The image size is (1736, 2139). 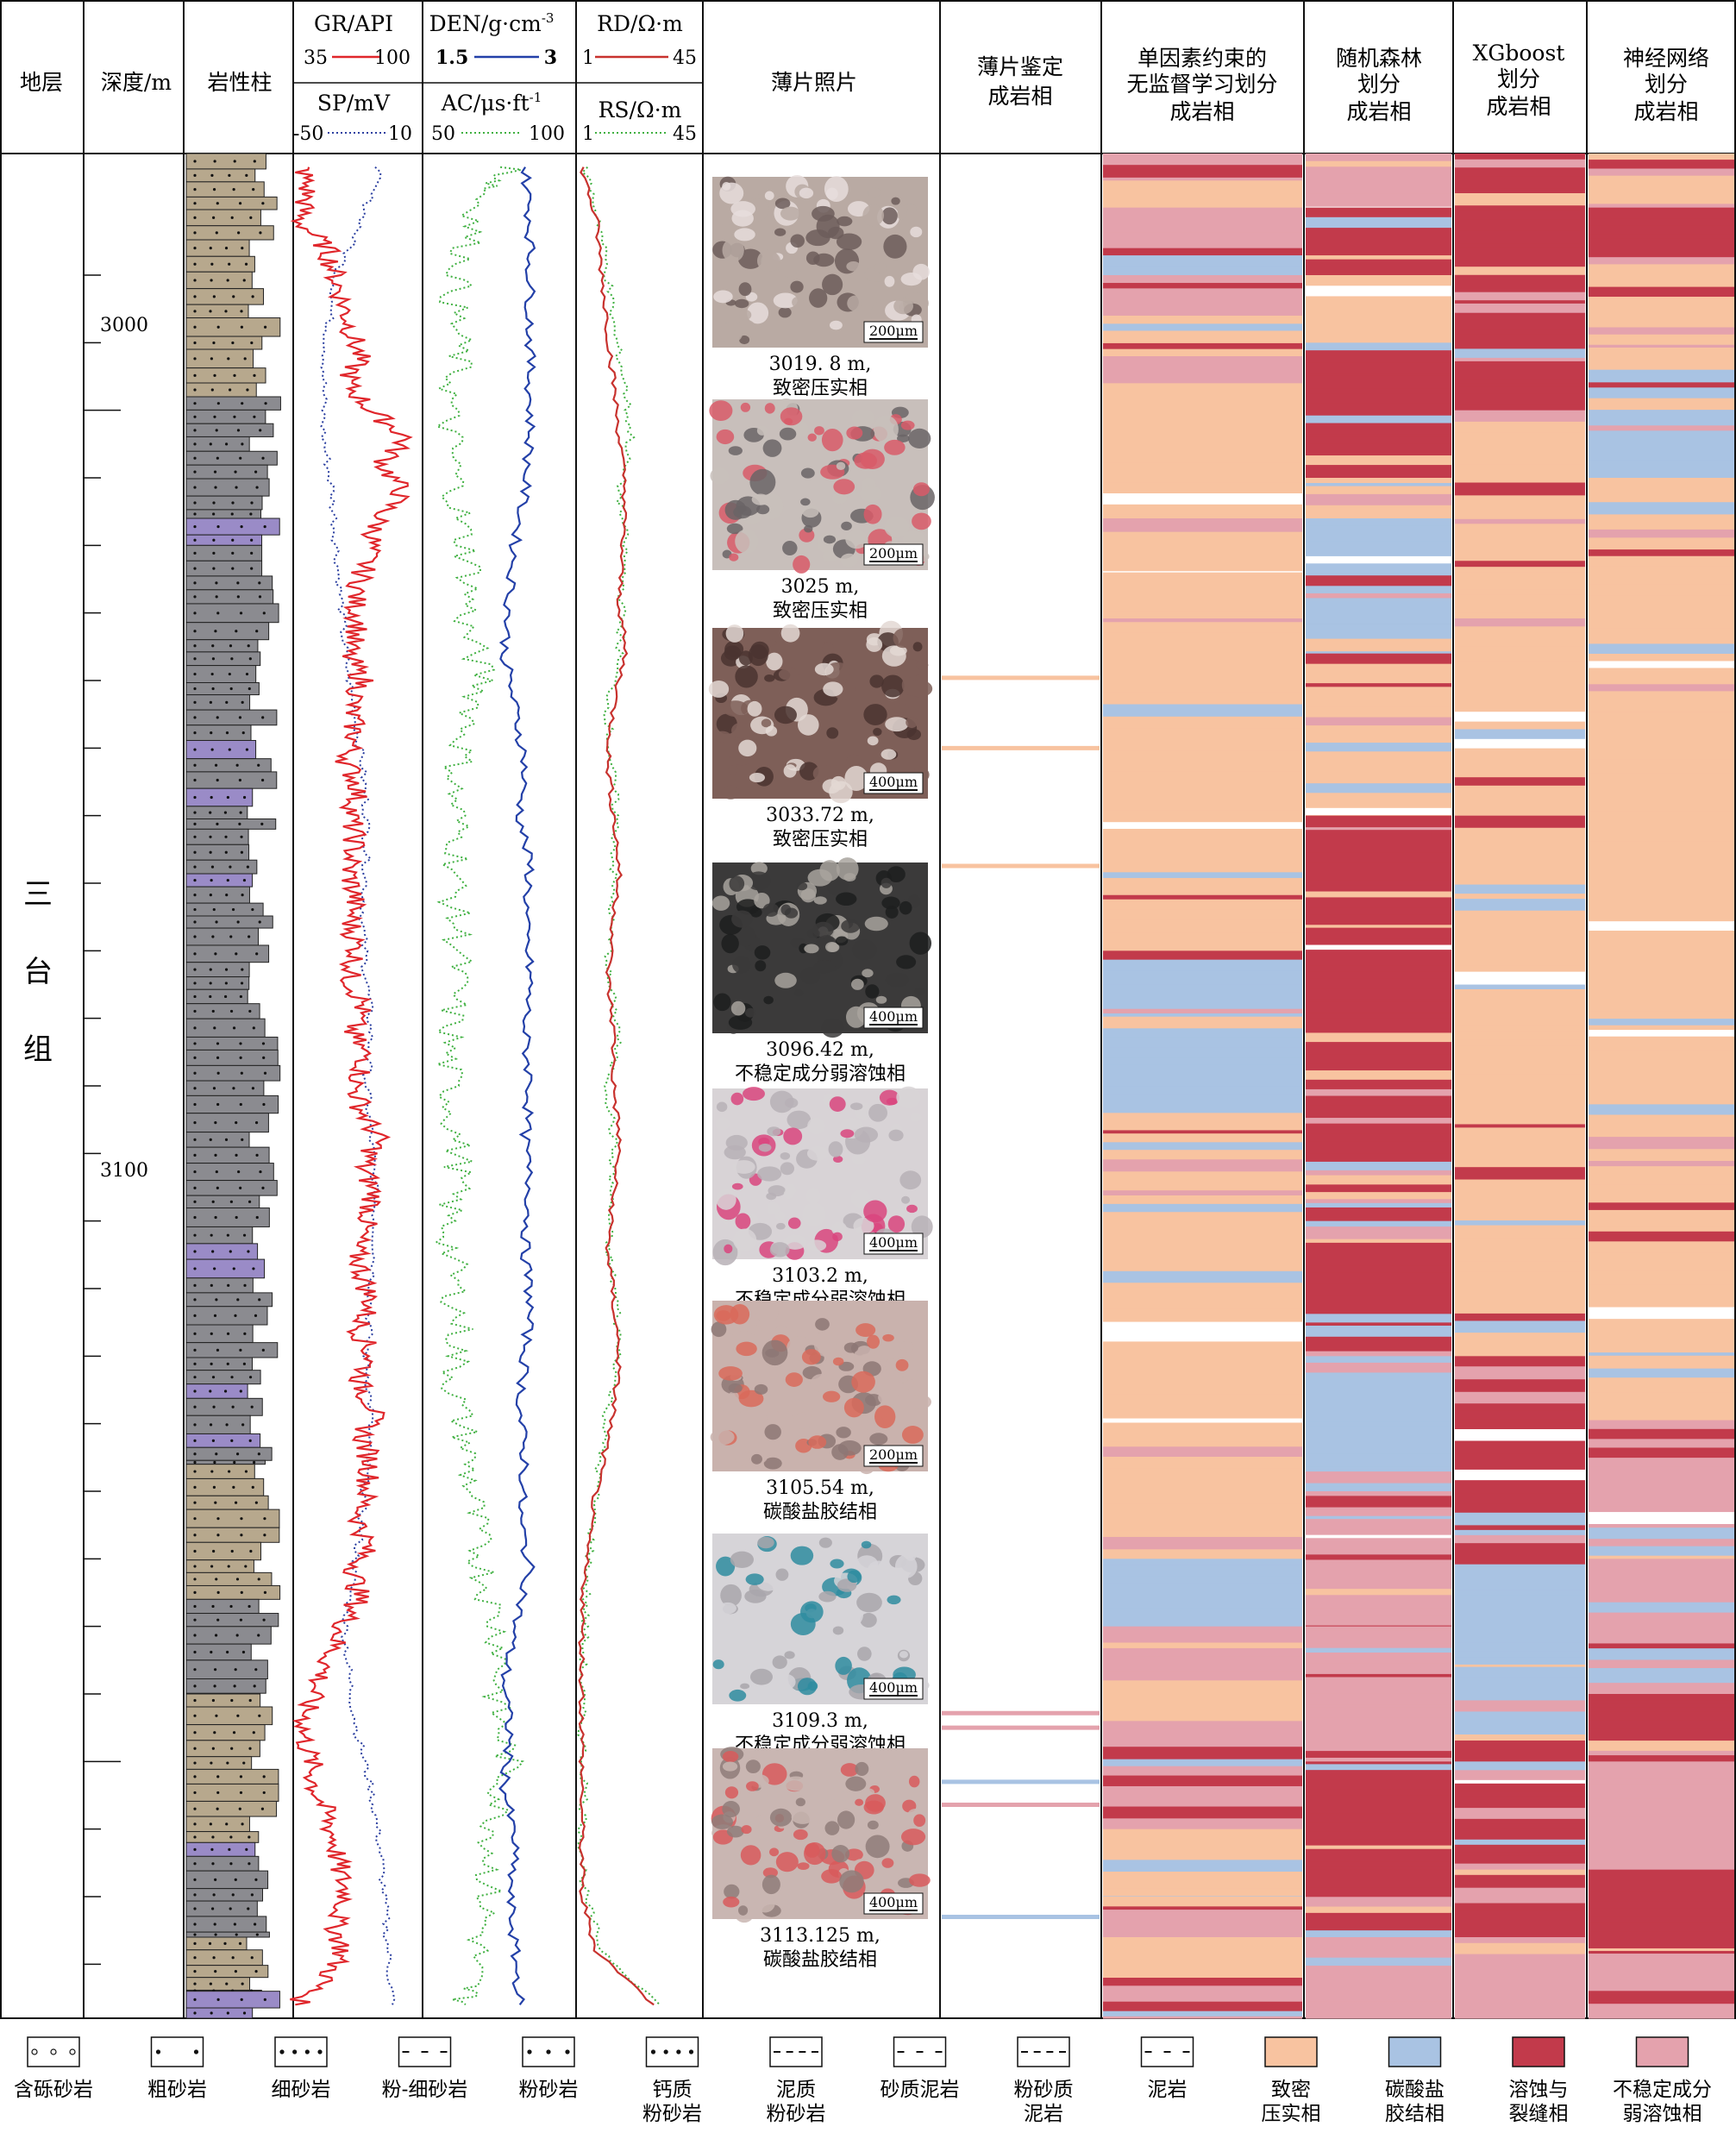 What do you see at coordinates (41, 83) in the screenshot?
I see `header-stratum: 地层` at bounding box center [41, 83].